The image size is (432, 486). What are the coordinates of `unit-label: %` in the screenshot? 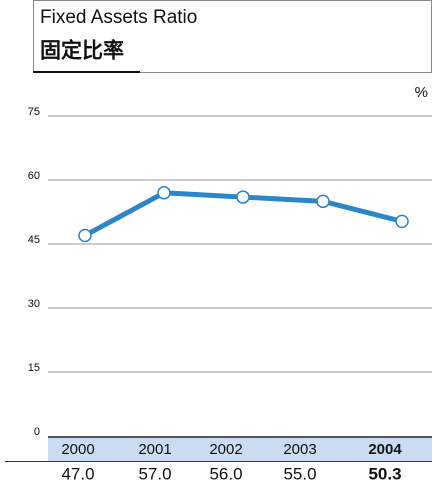 It's located at (421, 92).